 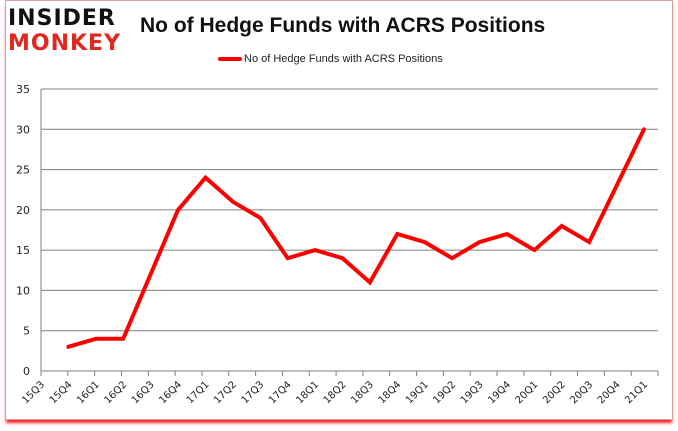 What do you see at coordinates (143, 392) in the screenshot?
I see `x-tick-label: 16Q3` at bounding box center [143, 392].